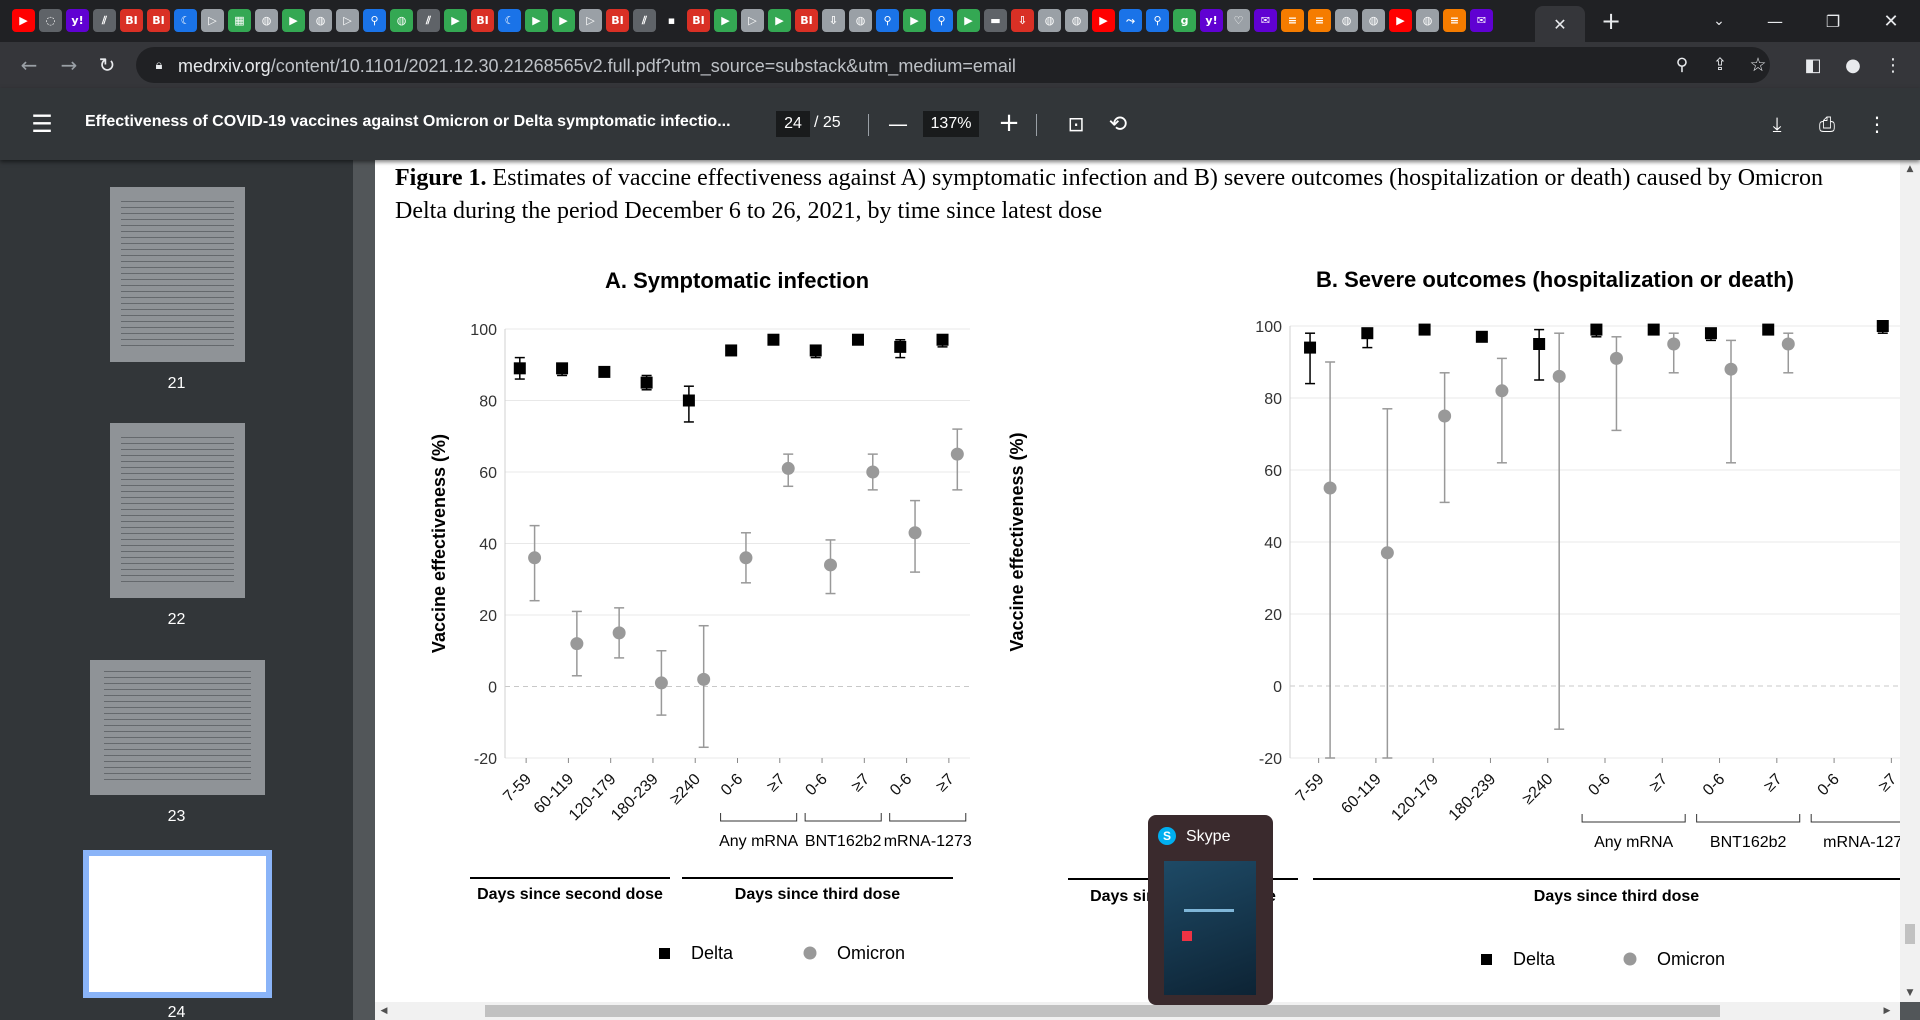 The width and height of the screenshot is (1920, 1020). I want to click on scroll-left-icon: ◀, so click(384, 1011).